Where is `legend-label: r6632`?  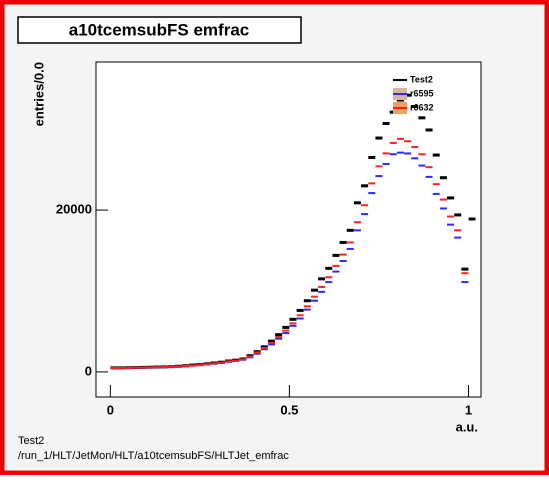 legend-label: r6632 is located at coordinates (422, 107).